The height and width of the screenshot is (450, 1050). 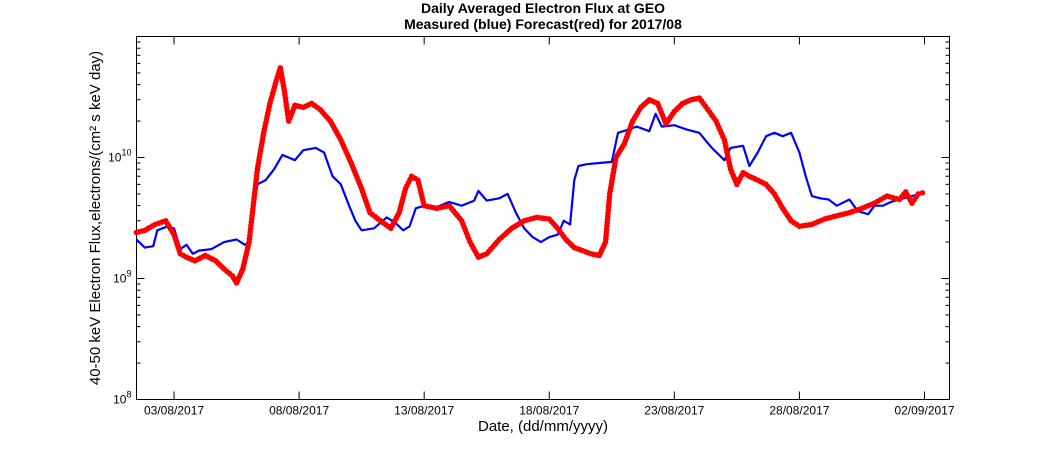 I want to click on x-tick-label: 23/08/2017, so click(x=674, y=411).